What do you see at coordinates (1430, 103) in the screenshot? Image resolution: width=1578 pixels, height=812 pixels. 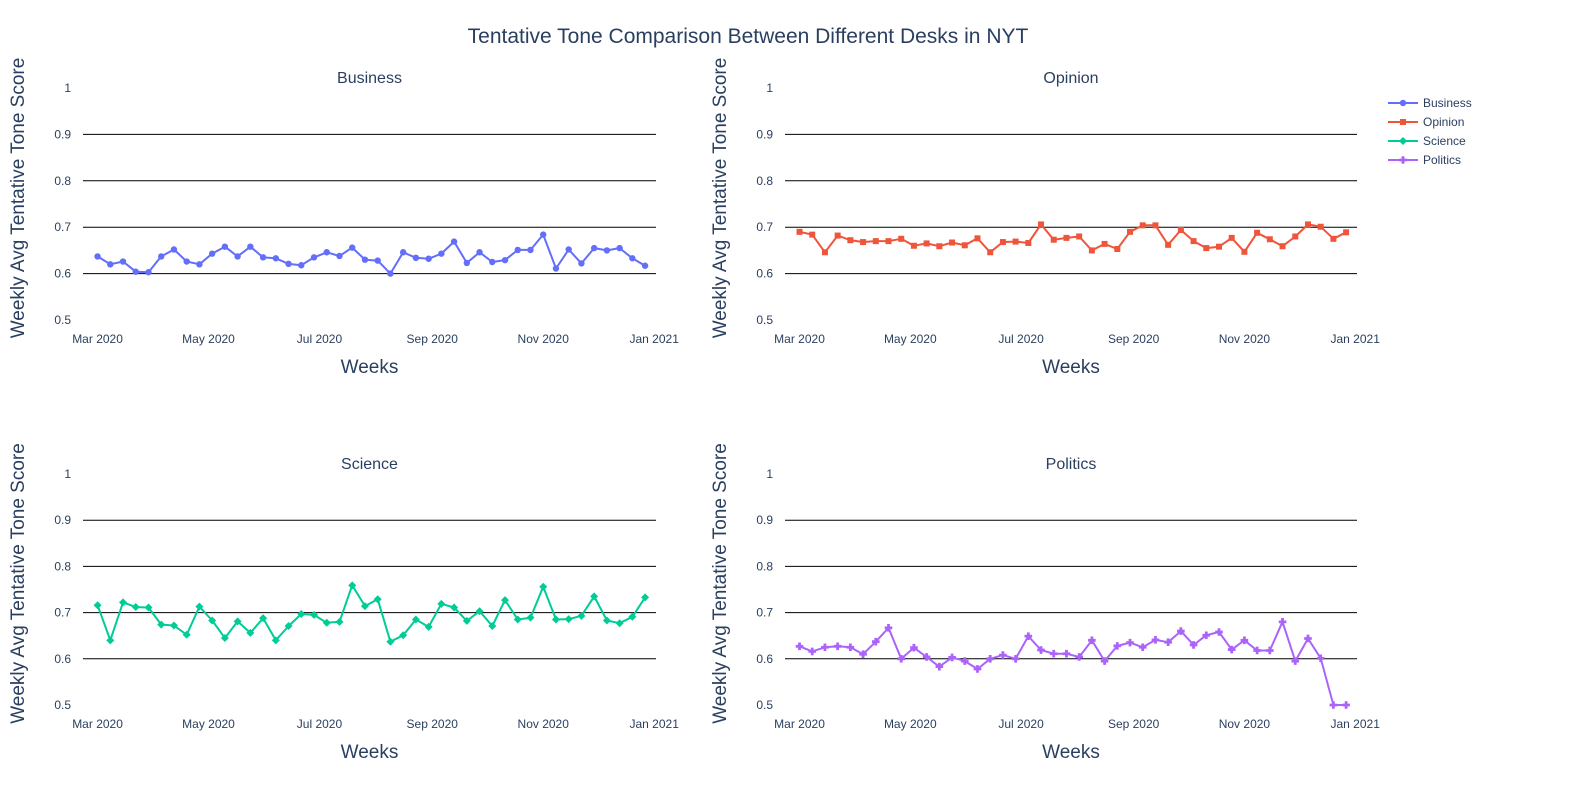 I see `legend-item-business: Business` at bounding box center [1430, 103].